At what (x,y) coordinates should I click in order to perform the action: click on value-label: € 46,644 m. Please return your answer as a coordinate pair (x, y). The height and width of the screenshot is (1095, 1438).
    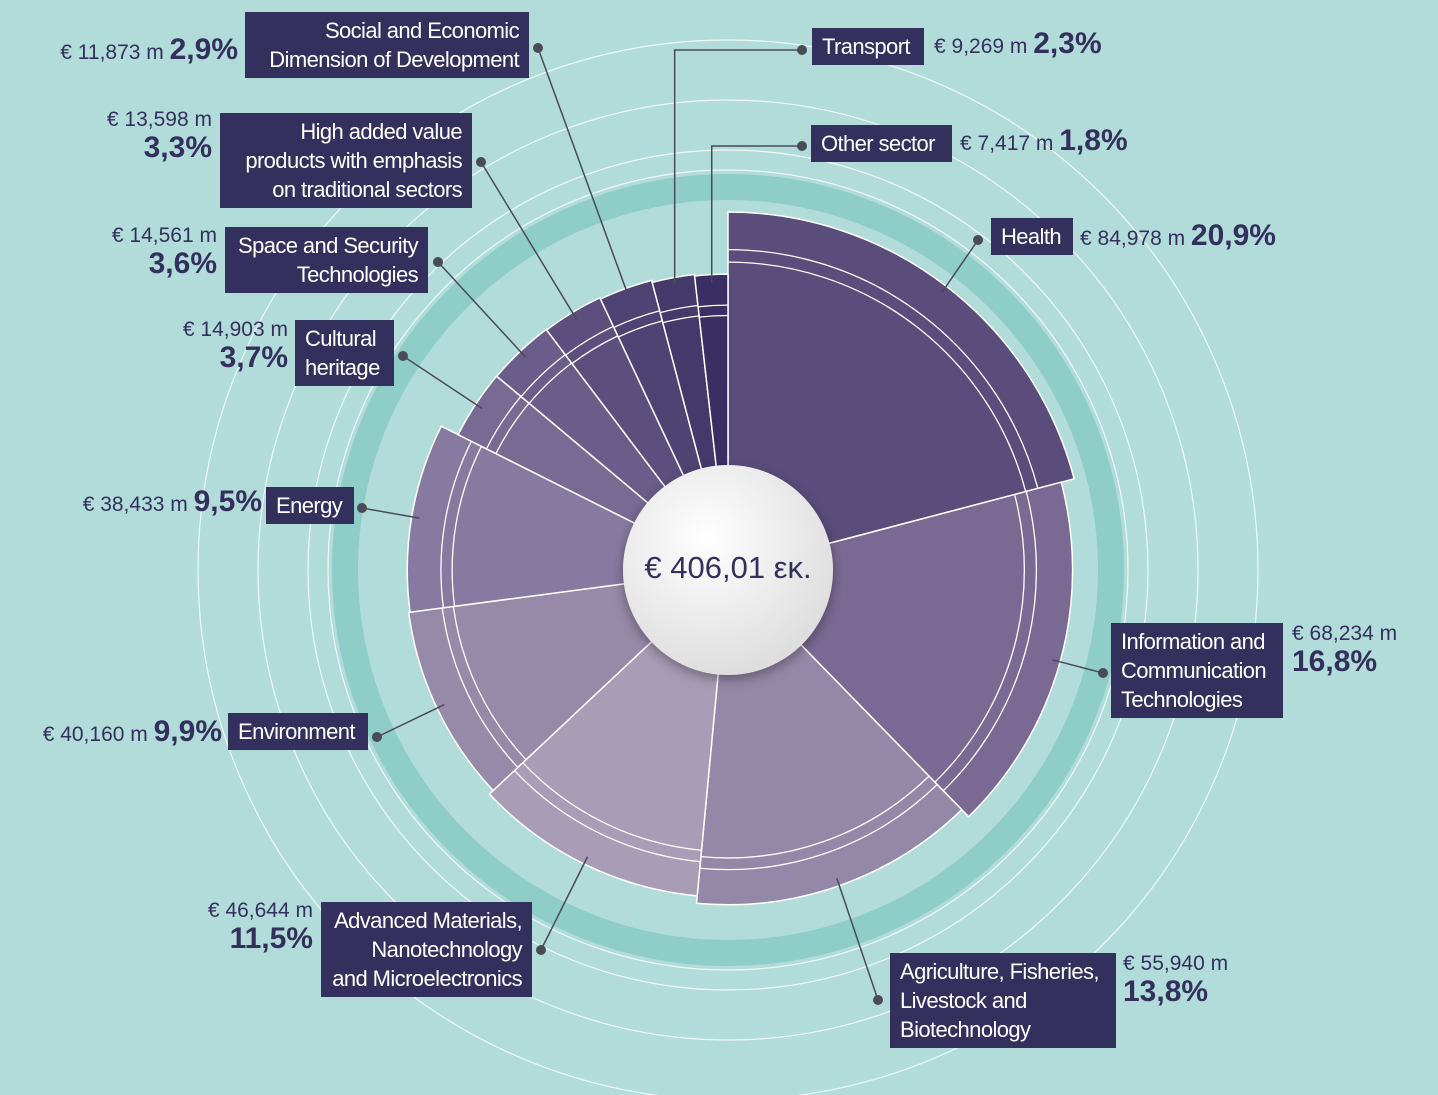
    Looking at the image, I should click on (260, 910).